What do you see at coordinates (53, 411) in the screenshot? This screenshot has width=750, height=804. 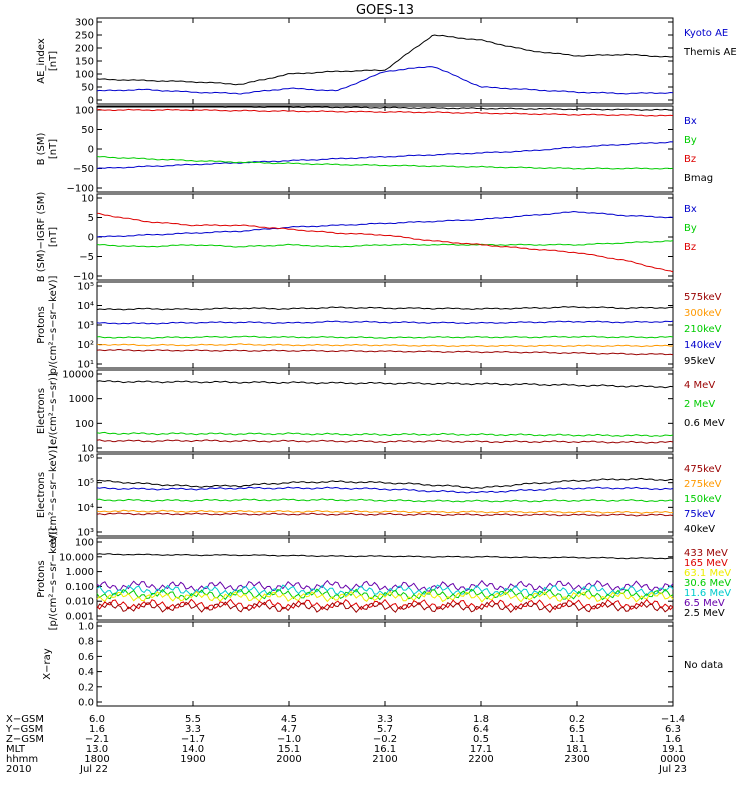 I see `y-axis-label: [e/(cm²−s−sr)]` at bounding box center [53, 411].